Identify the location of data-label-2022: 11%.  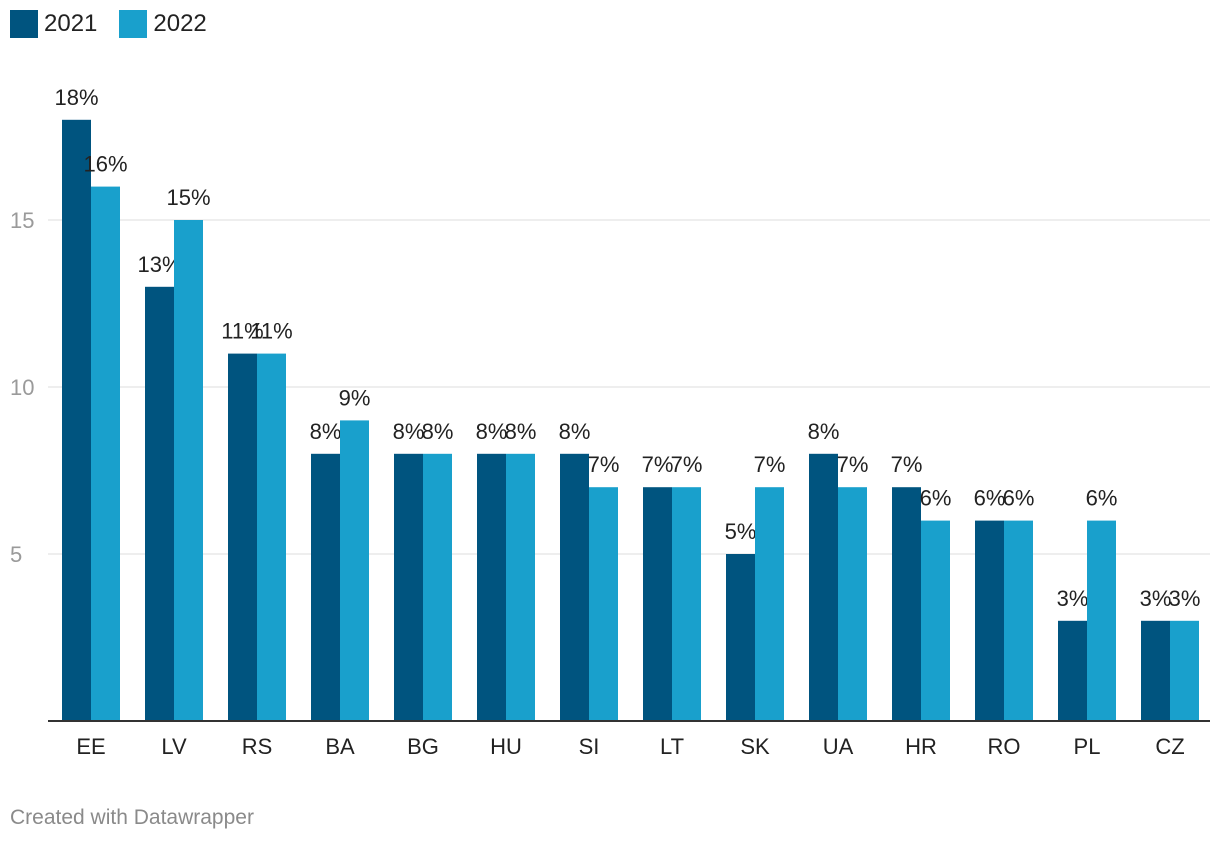
(271, 331).